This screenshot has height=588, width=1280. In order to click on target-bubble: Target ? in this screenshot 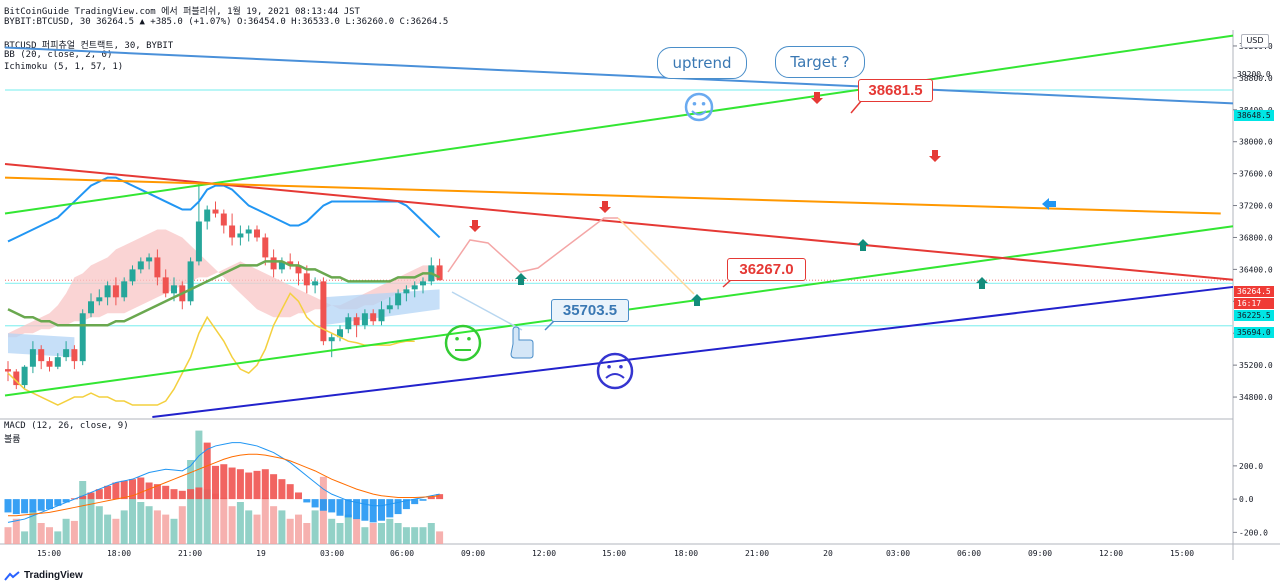, I will do `click(820, 62)`.